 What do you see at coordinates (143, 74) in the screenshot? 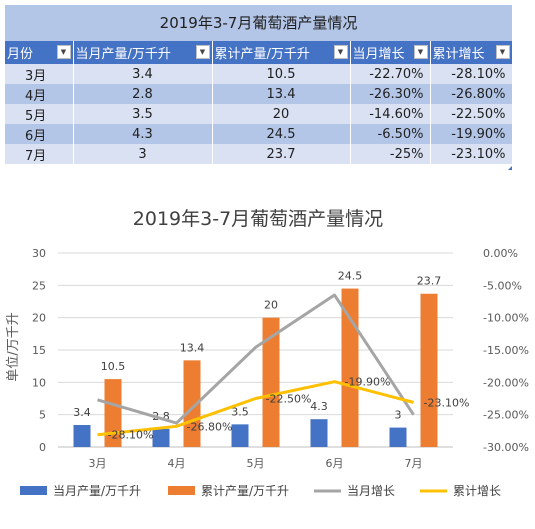
I see `cell-monthly-output: 3.4` at bounding box center [143, 74].